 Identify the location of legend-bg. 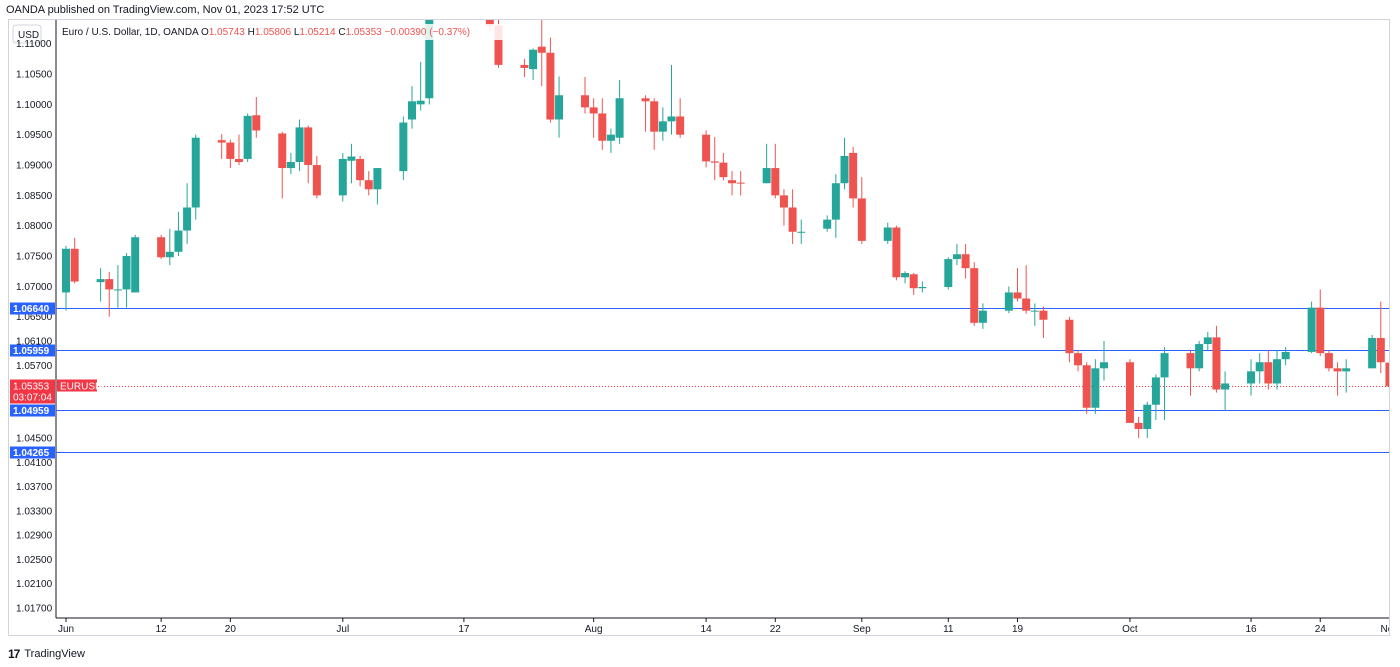
(281, 32).